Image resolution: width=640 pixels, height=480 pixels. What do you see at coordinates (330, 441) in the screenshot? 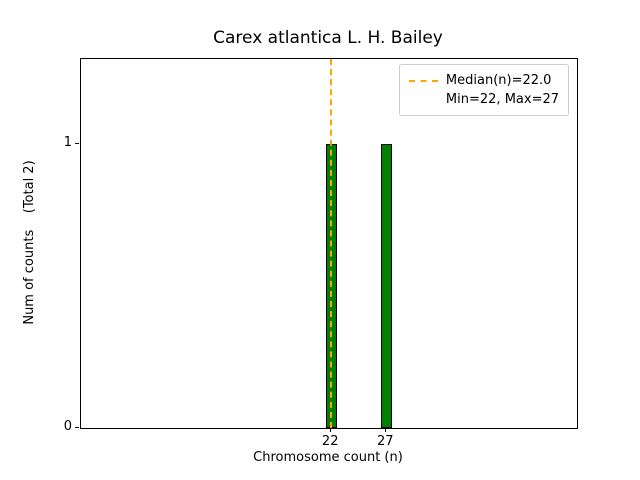
I see `x-tick-label: 22` at bounding box center [330, 441].